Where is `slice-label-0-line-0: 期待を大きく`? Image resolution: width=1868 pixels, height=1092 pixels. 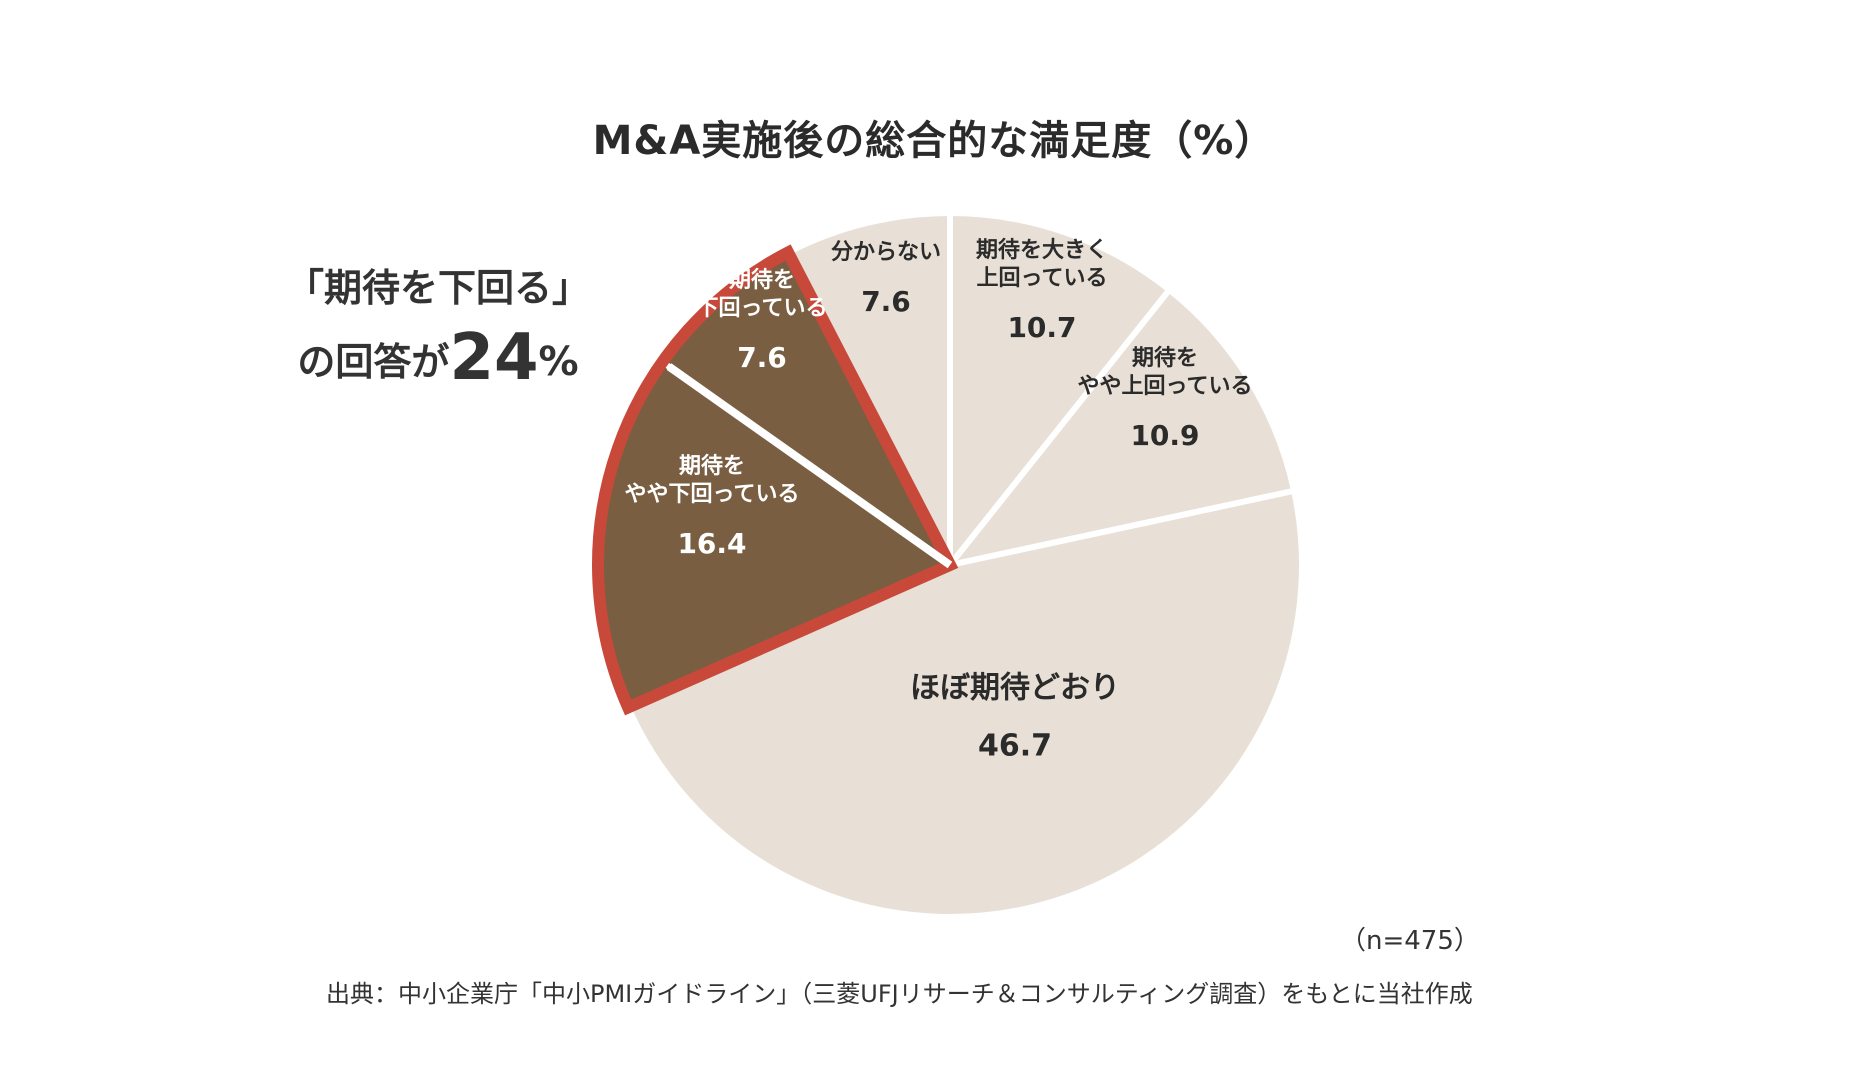 slice-label-0-line-0: 期待を大きく is located at coordinates (1042, 250).